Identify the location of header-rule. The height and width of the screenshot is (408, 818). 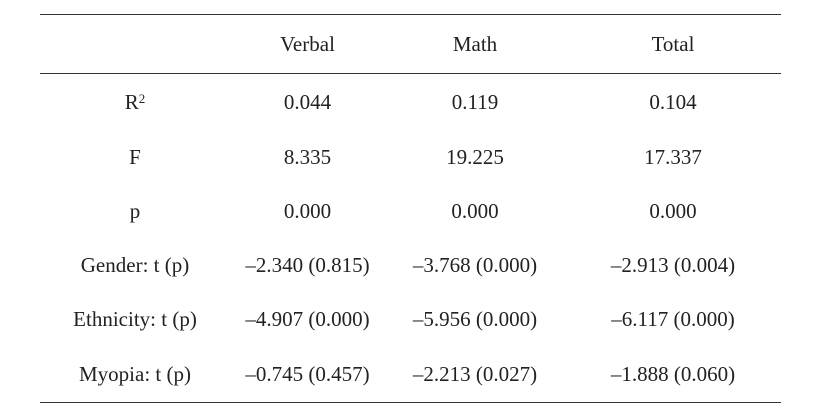
(410, 73).